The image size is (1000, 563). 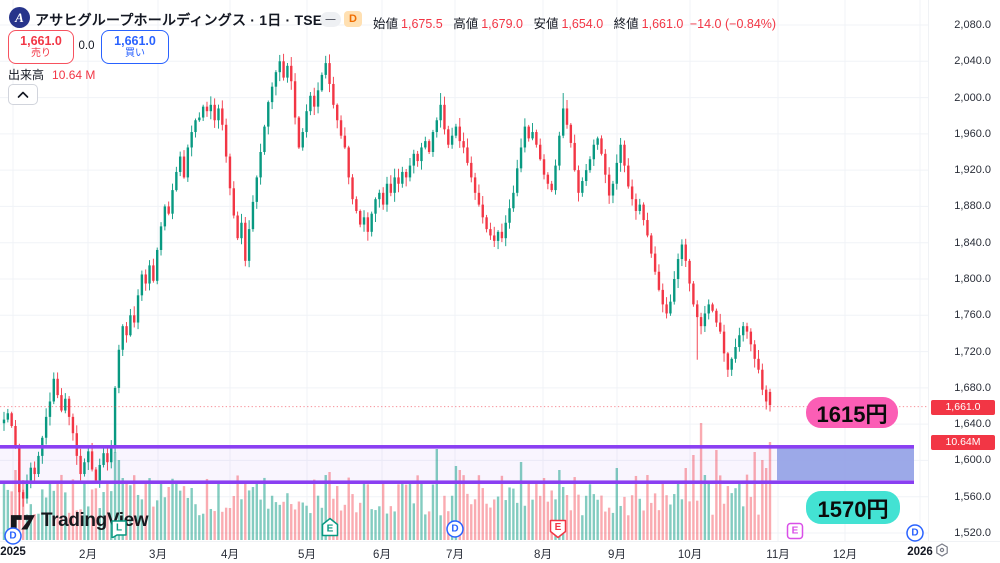 I want to click on event-marker-l: L, so click(x=119, y=528).